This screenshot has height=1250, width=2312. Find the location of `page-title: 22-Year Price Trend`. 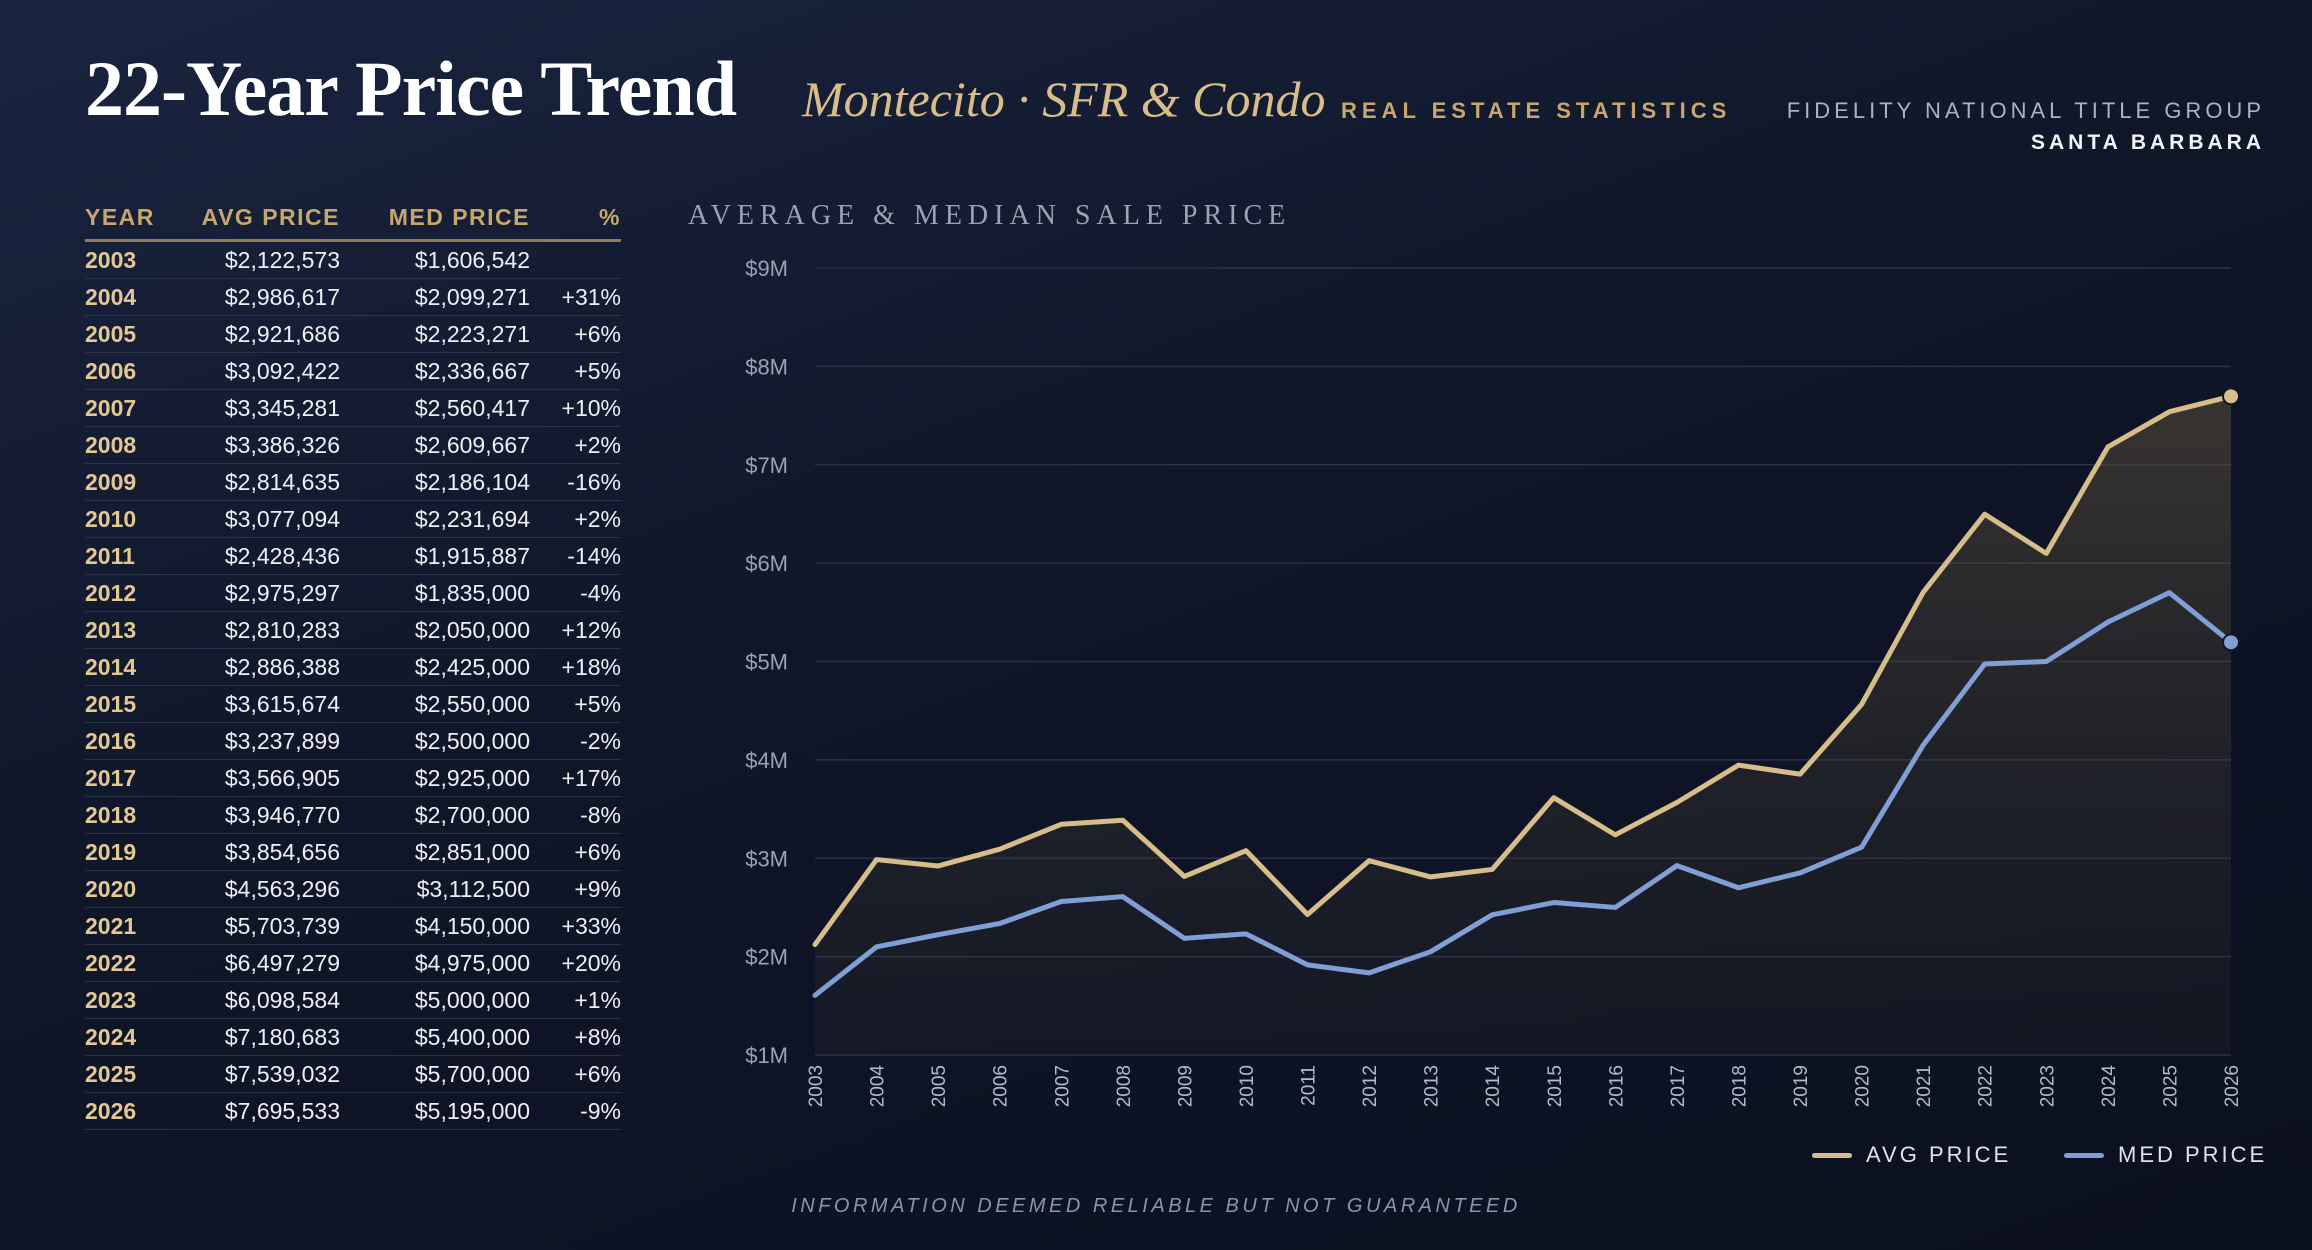

page-title: 22-Year Price Trend is located at coordinates (411, 88).